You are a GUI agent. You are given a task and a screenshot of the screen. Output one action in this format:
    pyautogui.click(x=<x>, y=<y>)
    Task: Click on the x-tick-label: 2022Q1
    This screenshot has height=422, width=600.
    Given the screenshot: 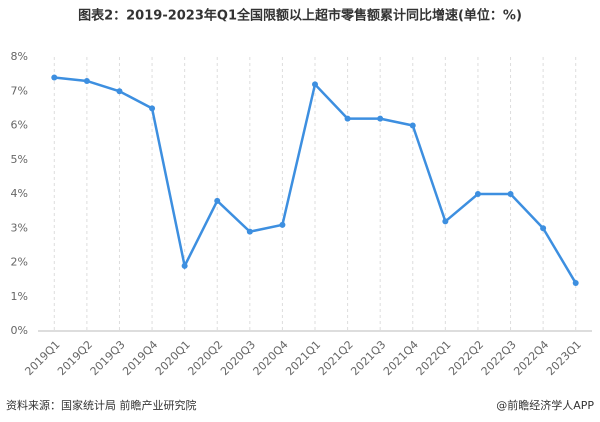 What is the action you would take?
    pyautogui.click(x=434, y=358)
    